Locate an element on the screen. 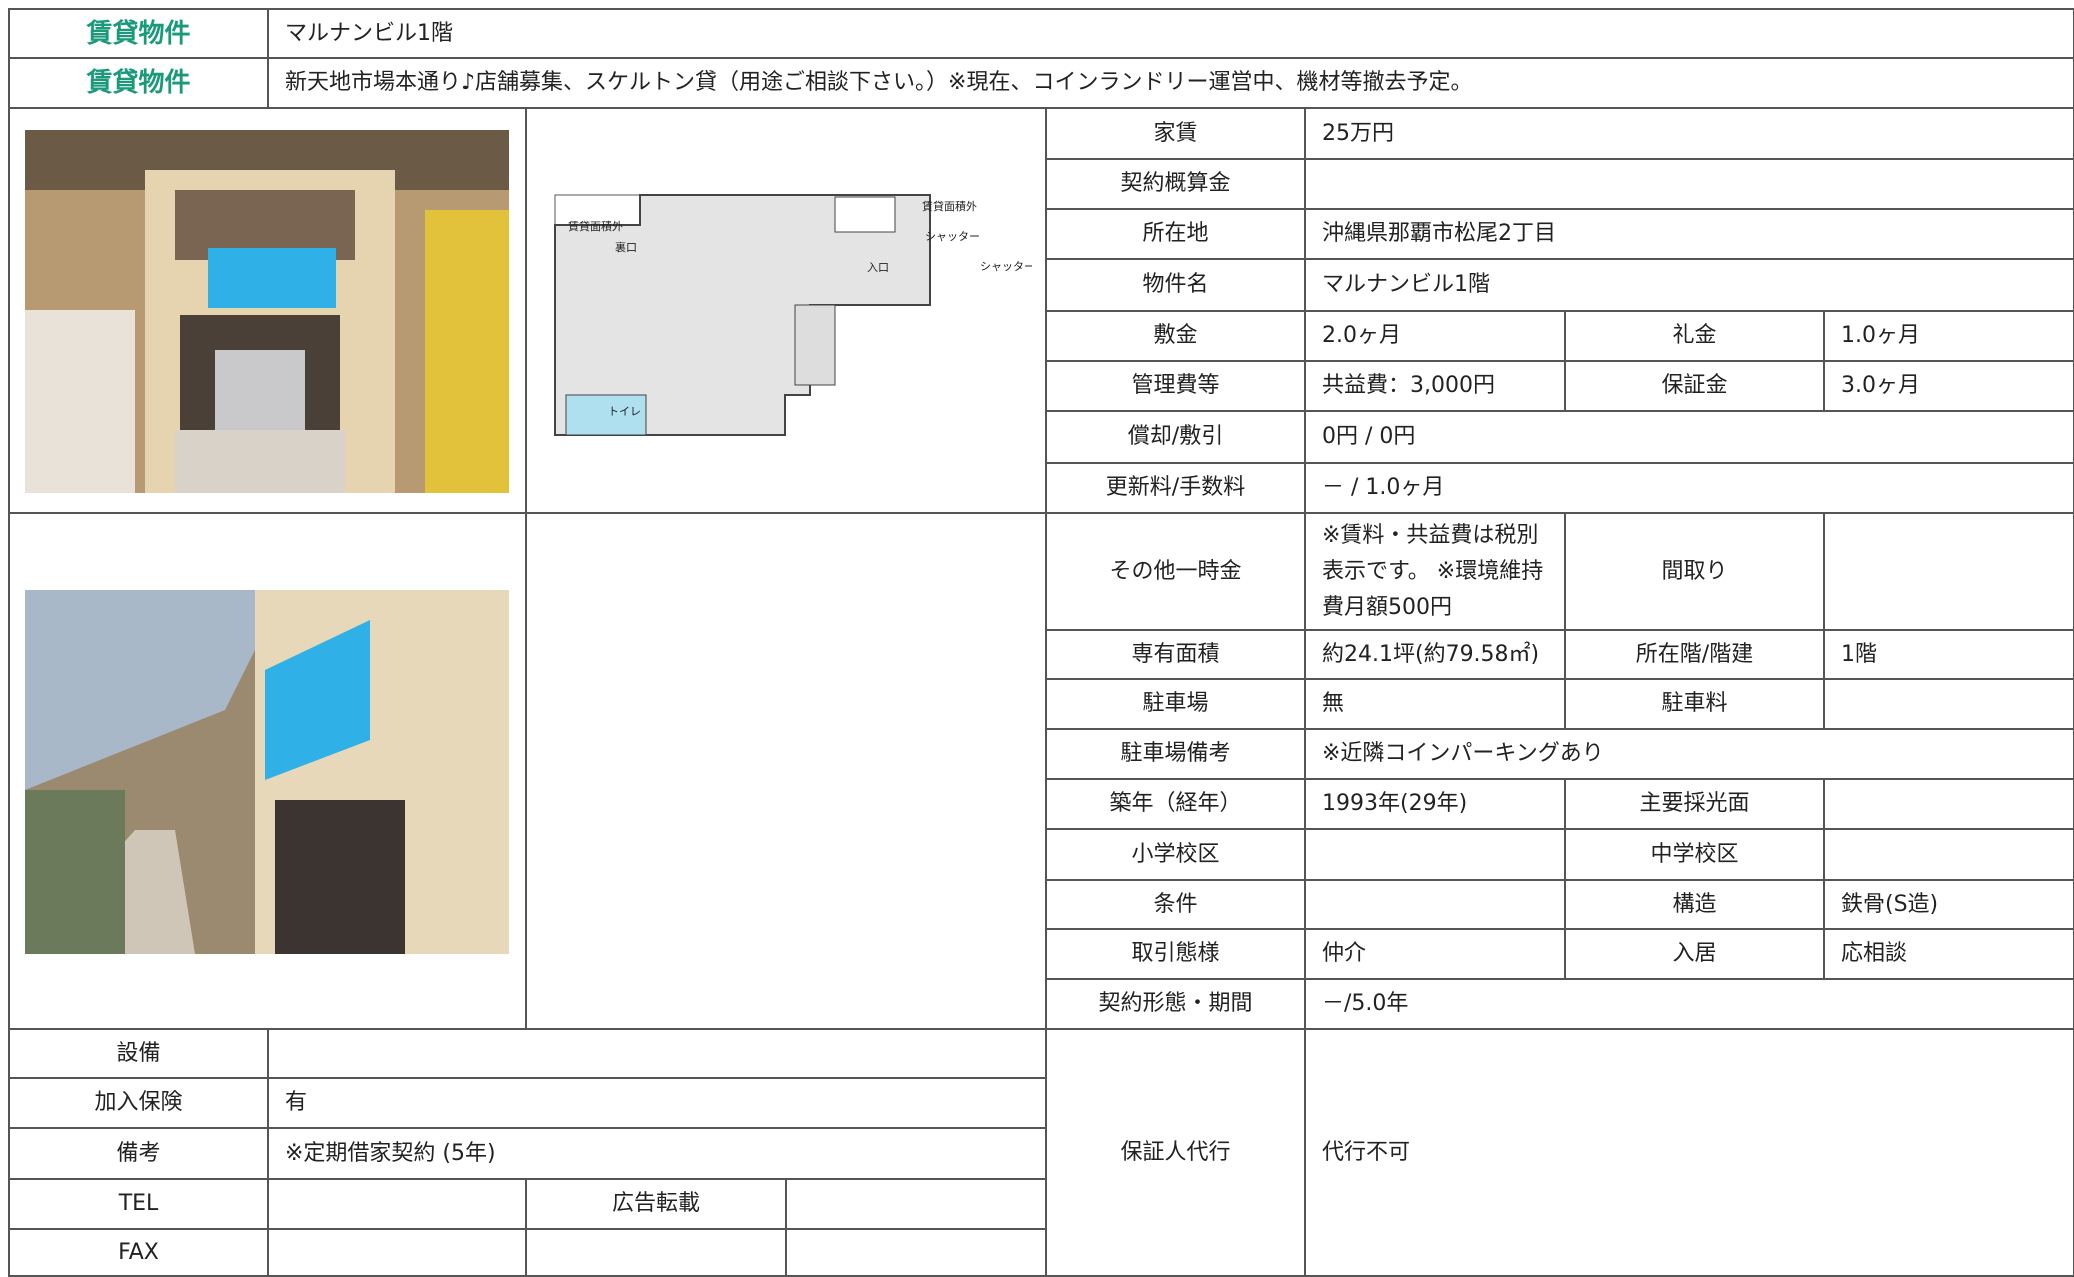  detail-label: 所在地 is located at coordinates (1175, 234).